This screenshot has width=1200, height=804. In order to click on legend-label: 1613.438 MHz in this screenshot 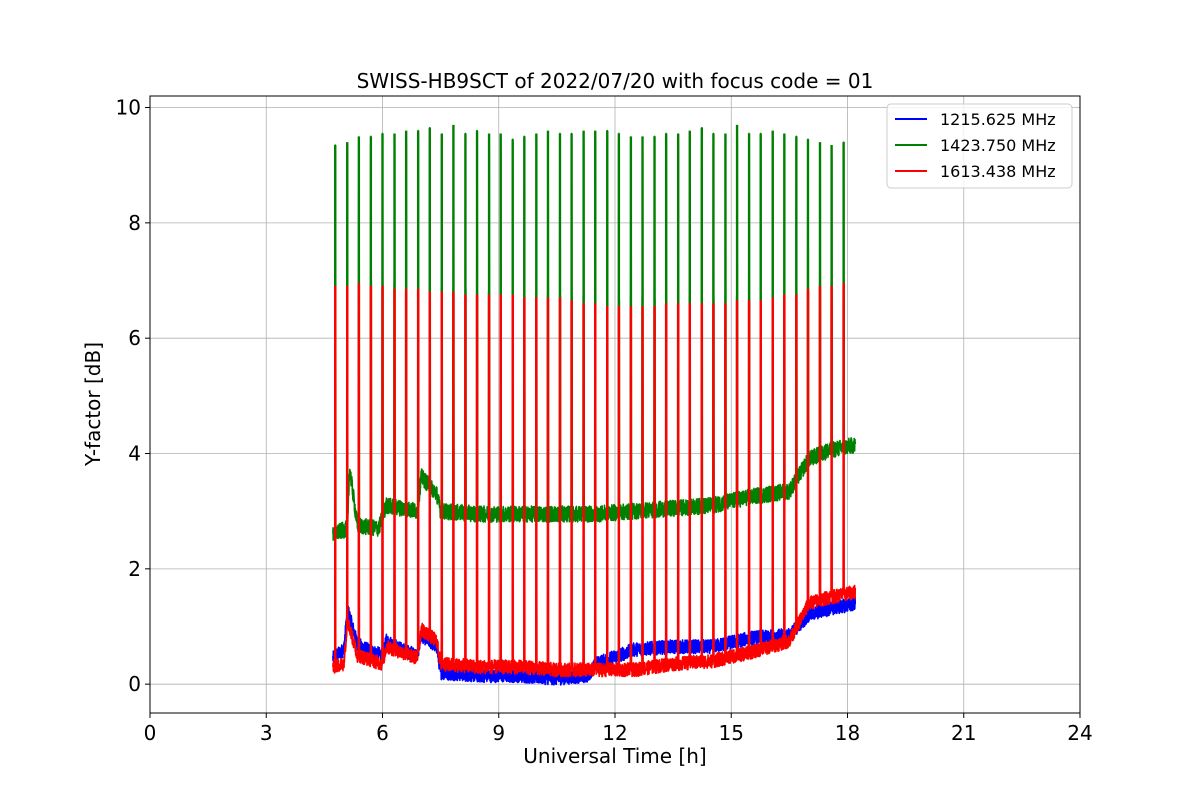, I will do `click(998, 171)`.